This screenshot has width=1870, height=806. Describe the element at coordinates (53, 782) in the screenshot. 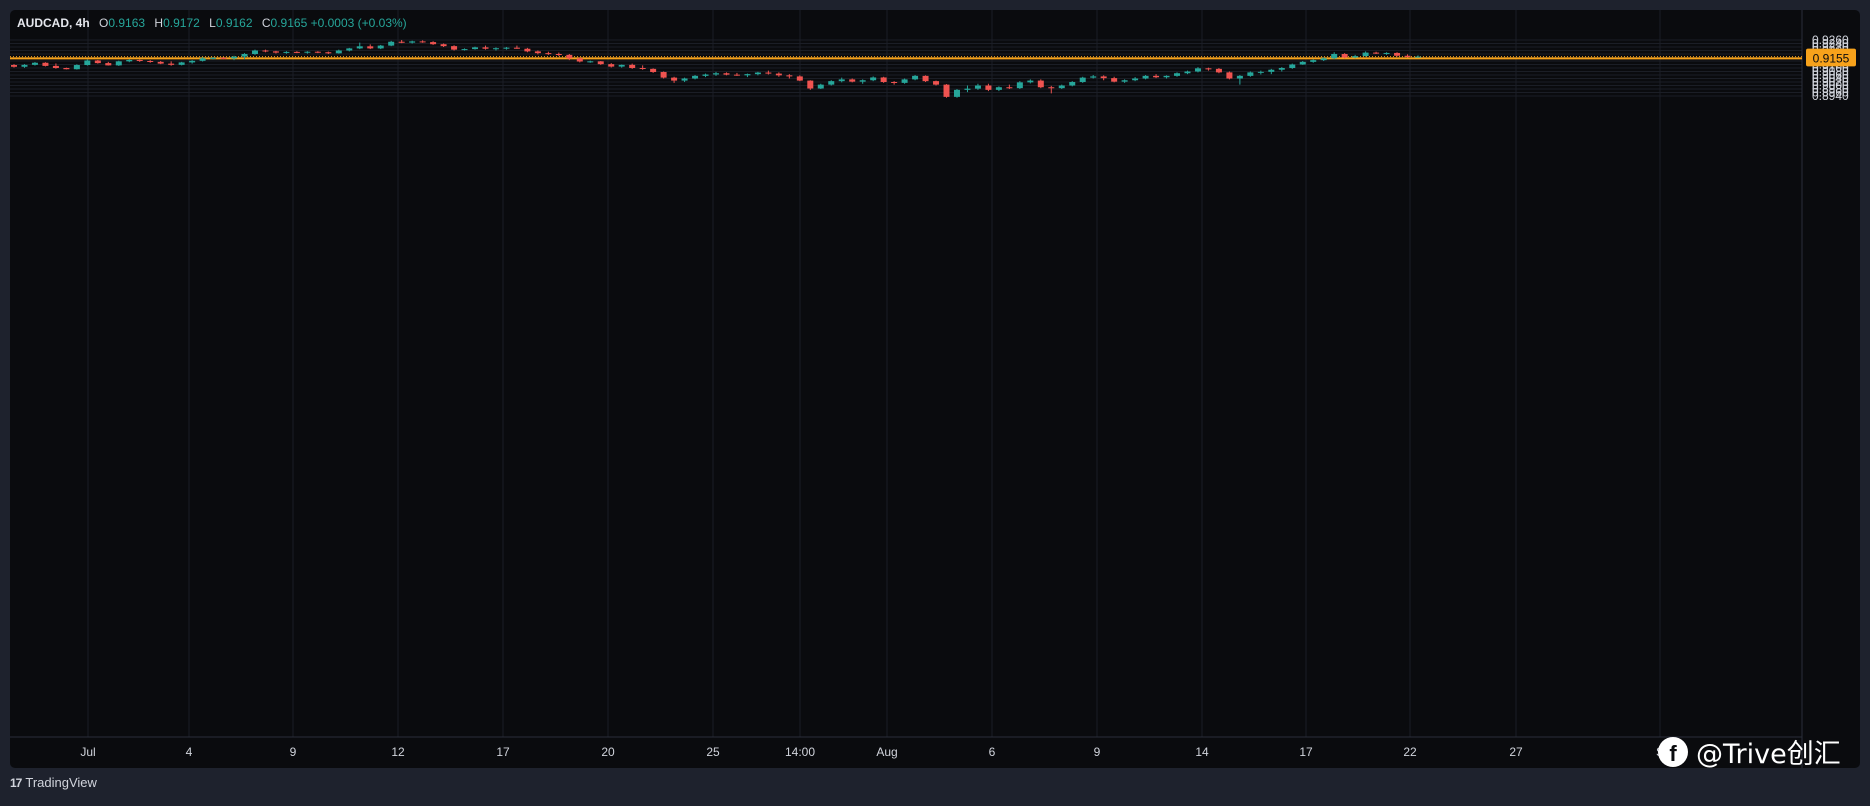

I see `tradingview-branding: 17 TradingView` at that location.